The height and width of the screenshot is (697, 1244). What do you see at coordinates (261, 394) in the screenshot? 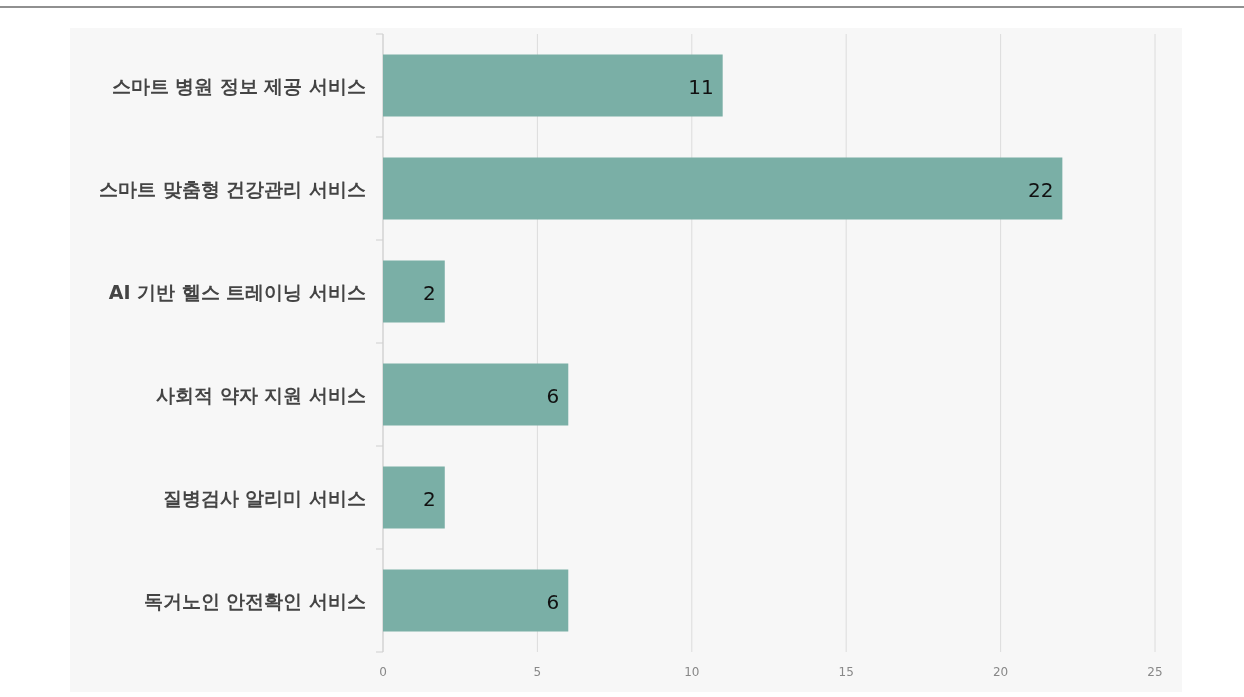
I see `y-tick-label: 사회적 약자 지원 서비스` at bounding box center [261, 394].